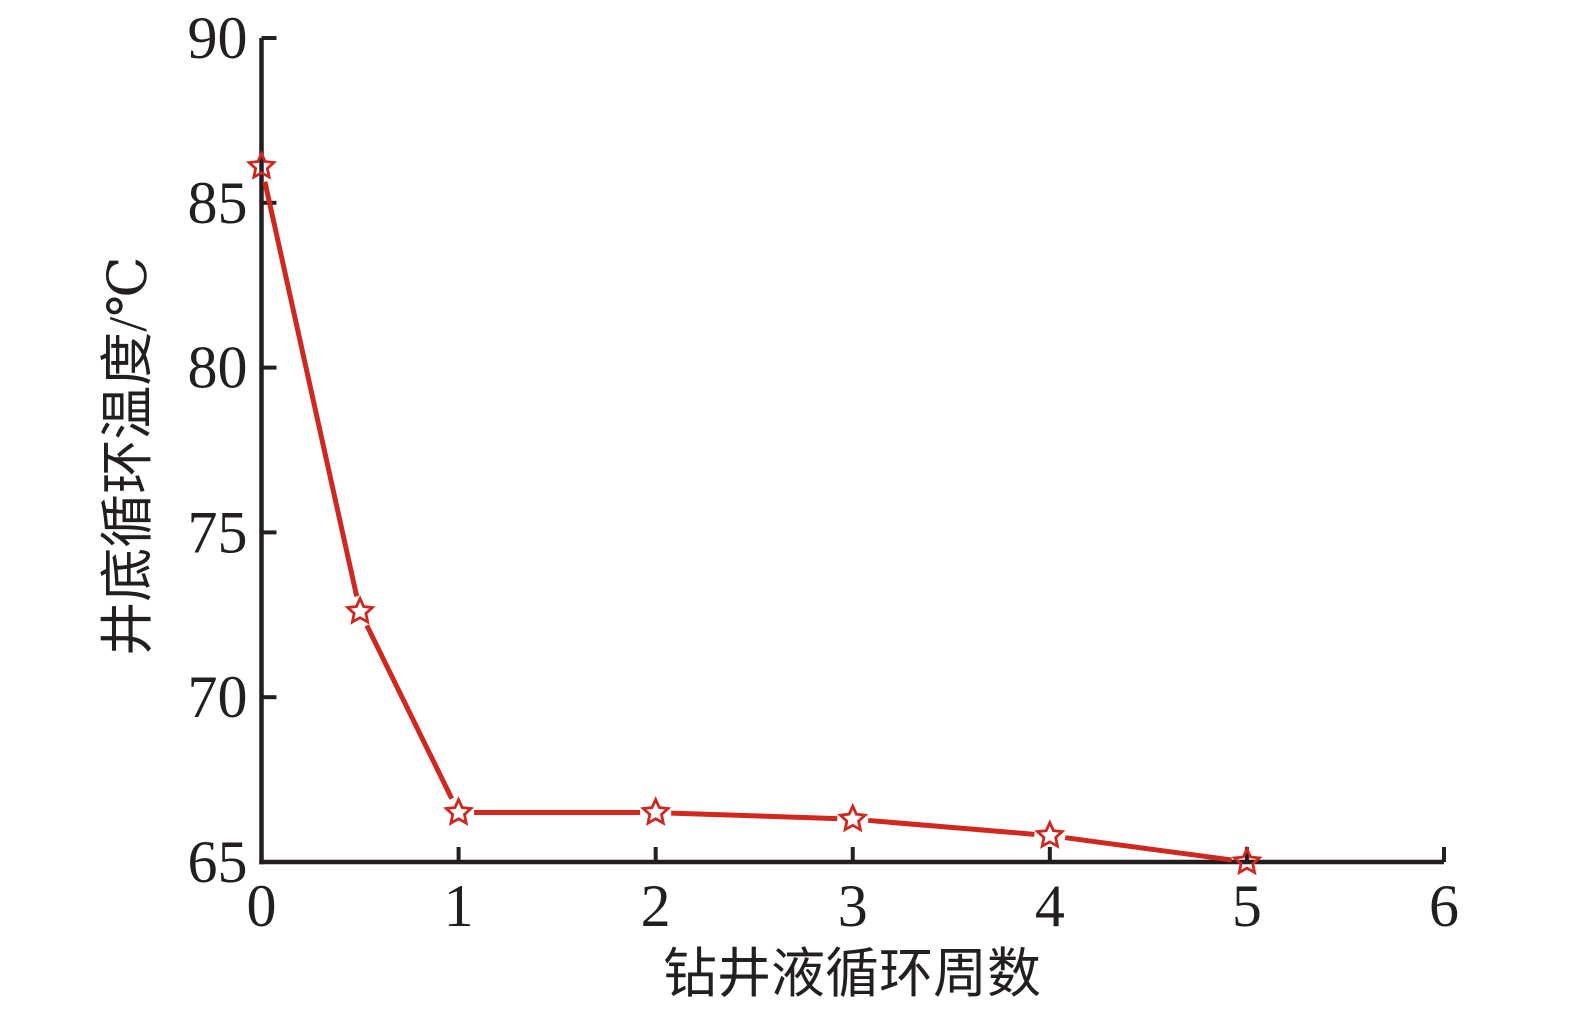  I want to click on y-tick-label: 70, so click(218, 697).